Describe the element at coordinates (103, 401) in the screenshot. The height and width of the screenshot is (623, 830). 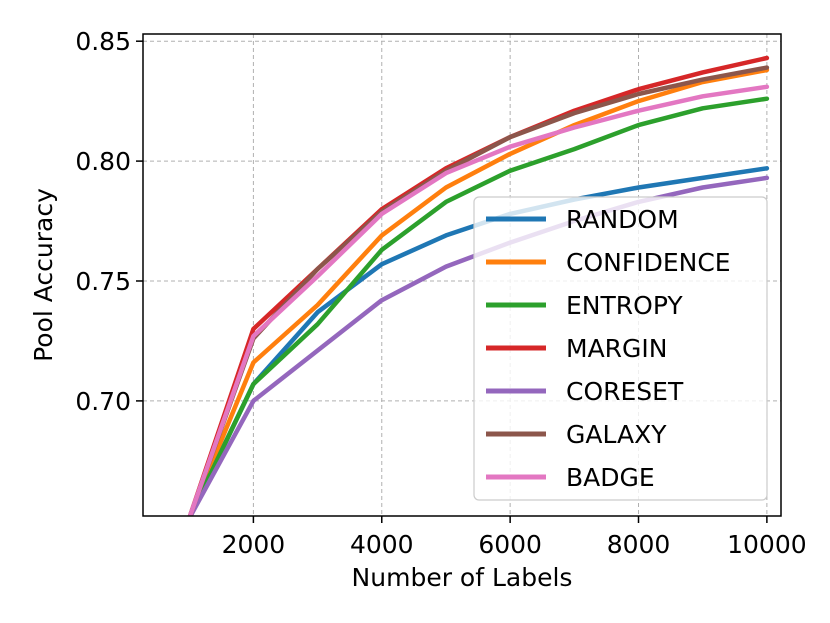
I see `y-tick-label: 0.70` at that location.